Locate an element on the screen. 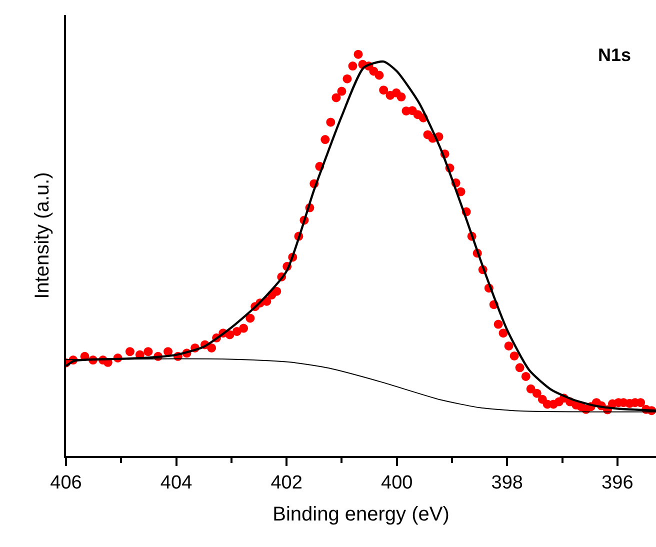  annotation: N1s is located at coordinates (615, 55).